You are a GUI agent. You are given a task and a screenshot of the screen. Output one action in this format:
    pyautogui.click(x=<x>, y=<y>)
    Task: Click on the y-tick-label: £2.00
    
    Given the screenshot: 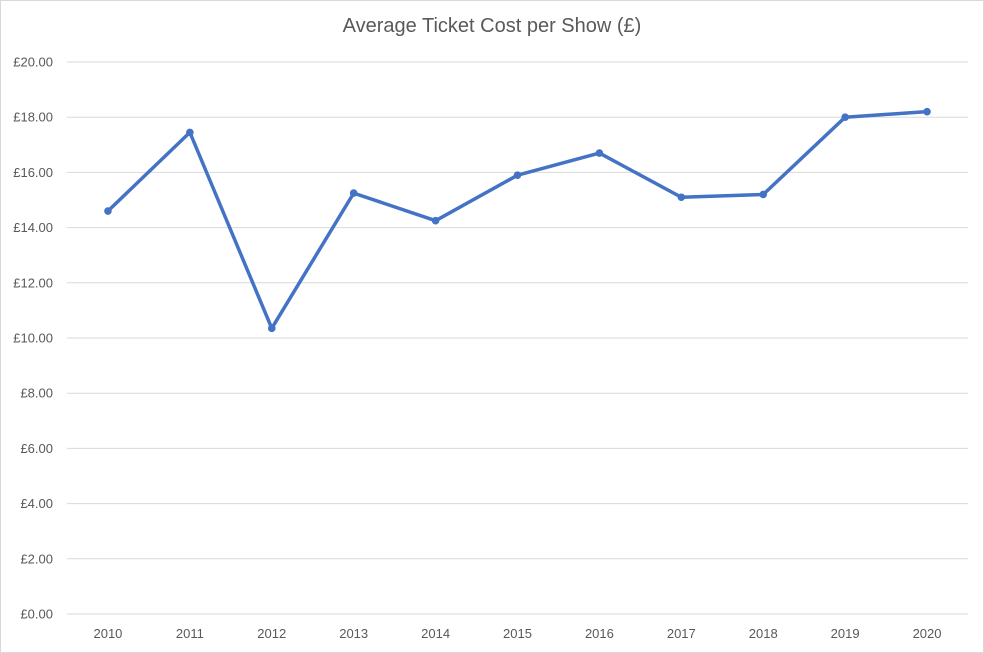 What is the action you would take?
    pyautogui.click(x=36, y=558)
    